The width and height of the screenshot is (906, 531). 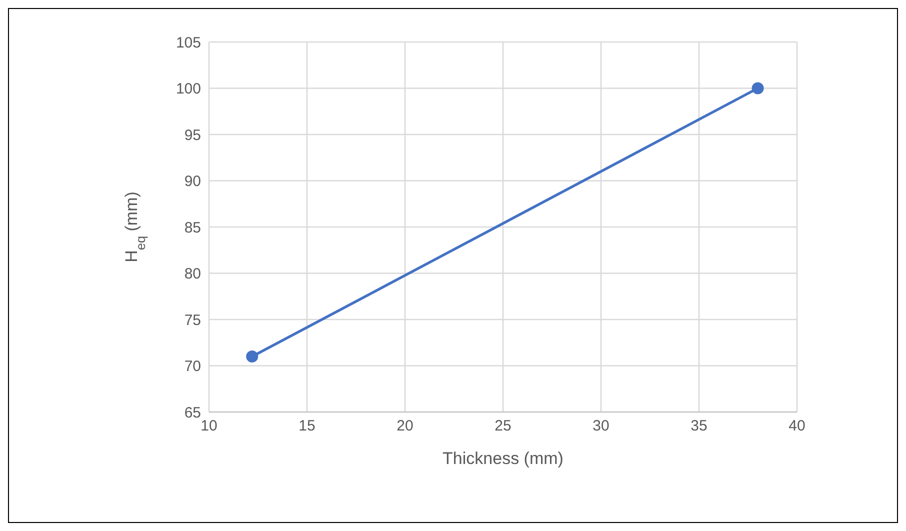 What do you see at coordinates (192, 181) in the screenshot?
I see `y-tick-label: 90` at bounding box center [192, 181].